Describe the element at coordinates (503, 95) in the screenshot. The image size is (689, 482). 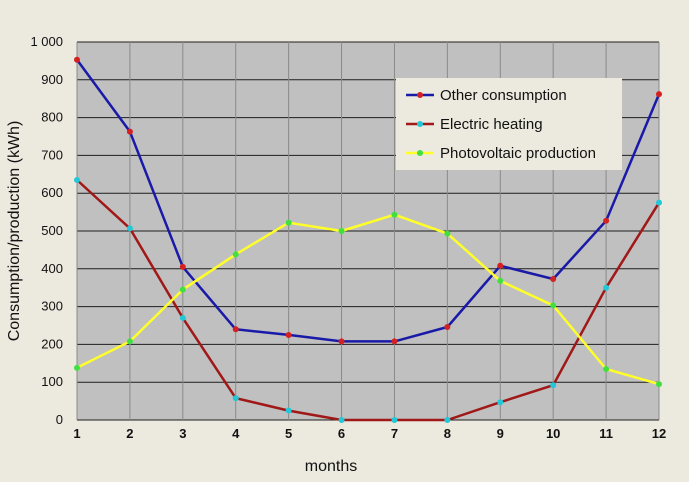
I see `legend-label: Other consumption` at that location.